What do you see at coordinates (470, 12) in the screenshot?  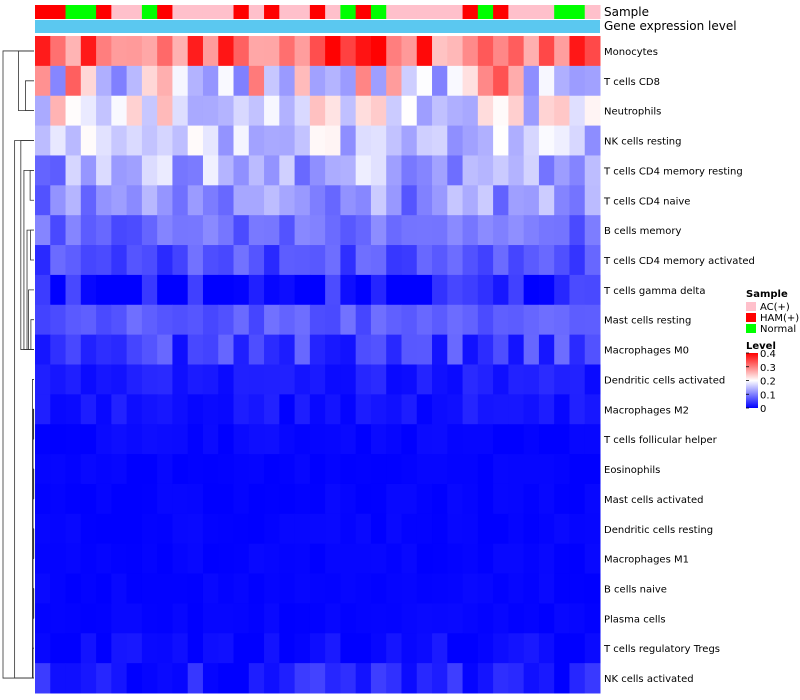 I see `sample-cell-ham` at bounding box center [470, 12].